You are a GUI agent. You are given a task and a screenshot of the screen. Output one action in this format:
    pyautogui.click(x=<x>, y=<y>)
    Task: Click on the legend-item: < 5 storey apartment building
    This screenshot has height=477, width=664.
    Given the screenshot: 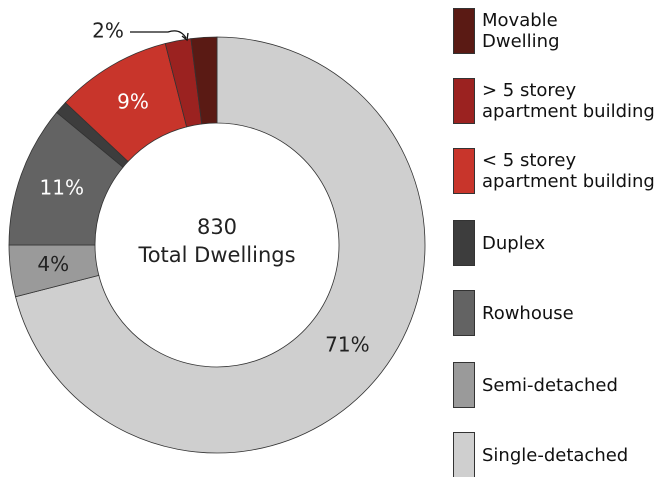 What is the action you would take?
    pyautogui.click(x=557, y=171)
    